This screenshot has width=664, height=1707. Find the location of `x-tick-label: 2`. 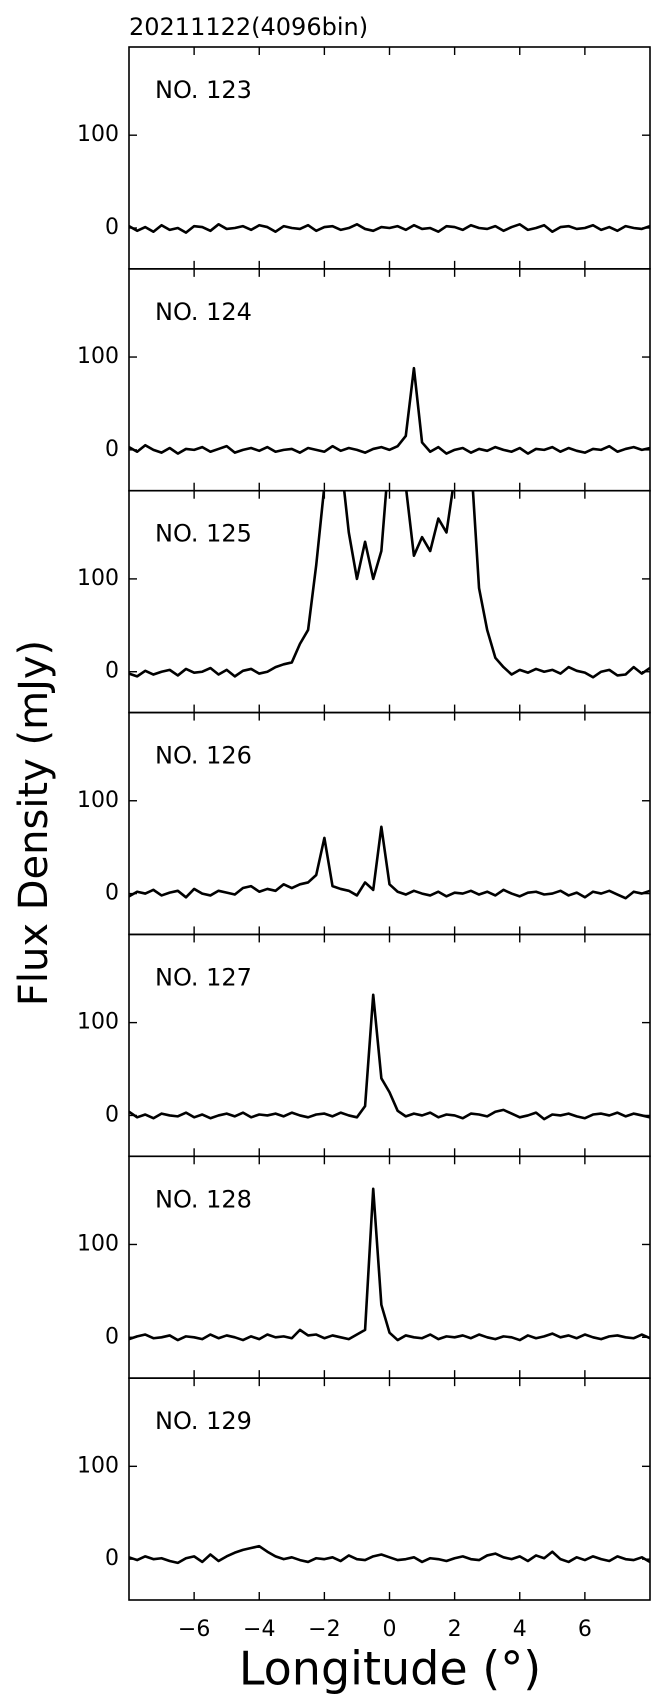

x-tick-label: 2 is located at coordinates (455, 1629).